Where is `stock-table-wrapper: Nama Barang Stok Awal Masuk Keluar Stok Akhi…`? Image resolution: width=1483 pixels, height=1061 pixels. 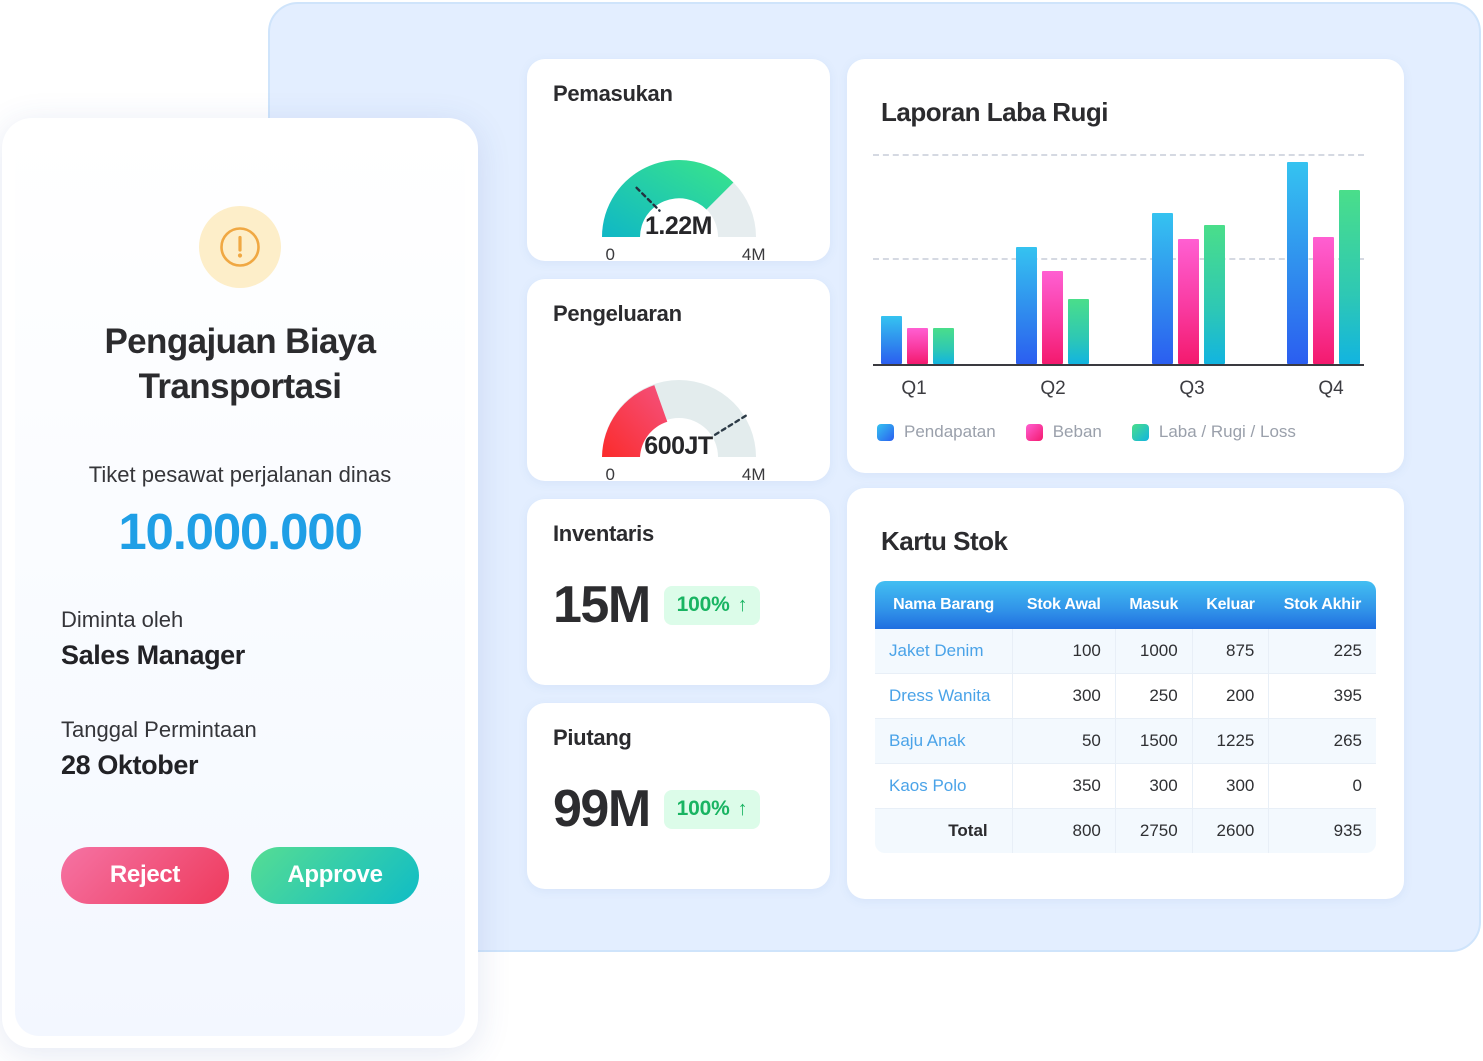 stock-table-wrapper: Nama Barang Stok Awal Masuk Keluar Stok Akhi… is located at coordinates (1125, 717).